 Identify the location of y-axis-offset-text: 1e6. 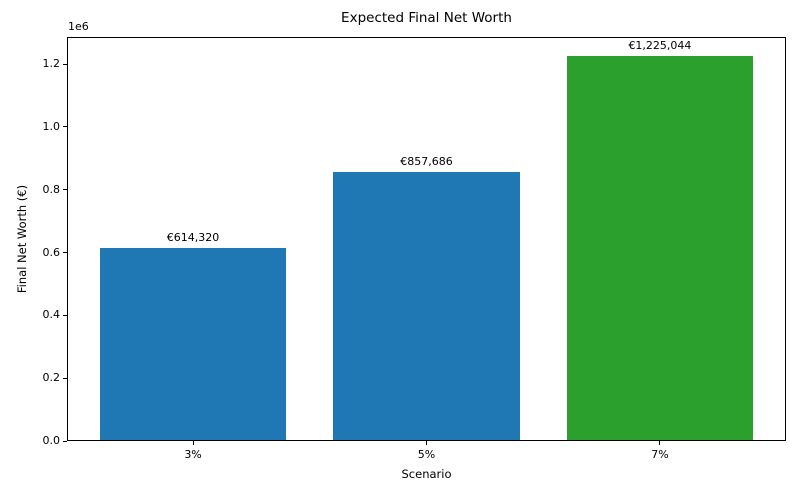
(78, 26).